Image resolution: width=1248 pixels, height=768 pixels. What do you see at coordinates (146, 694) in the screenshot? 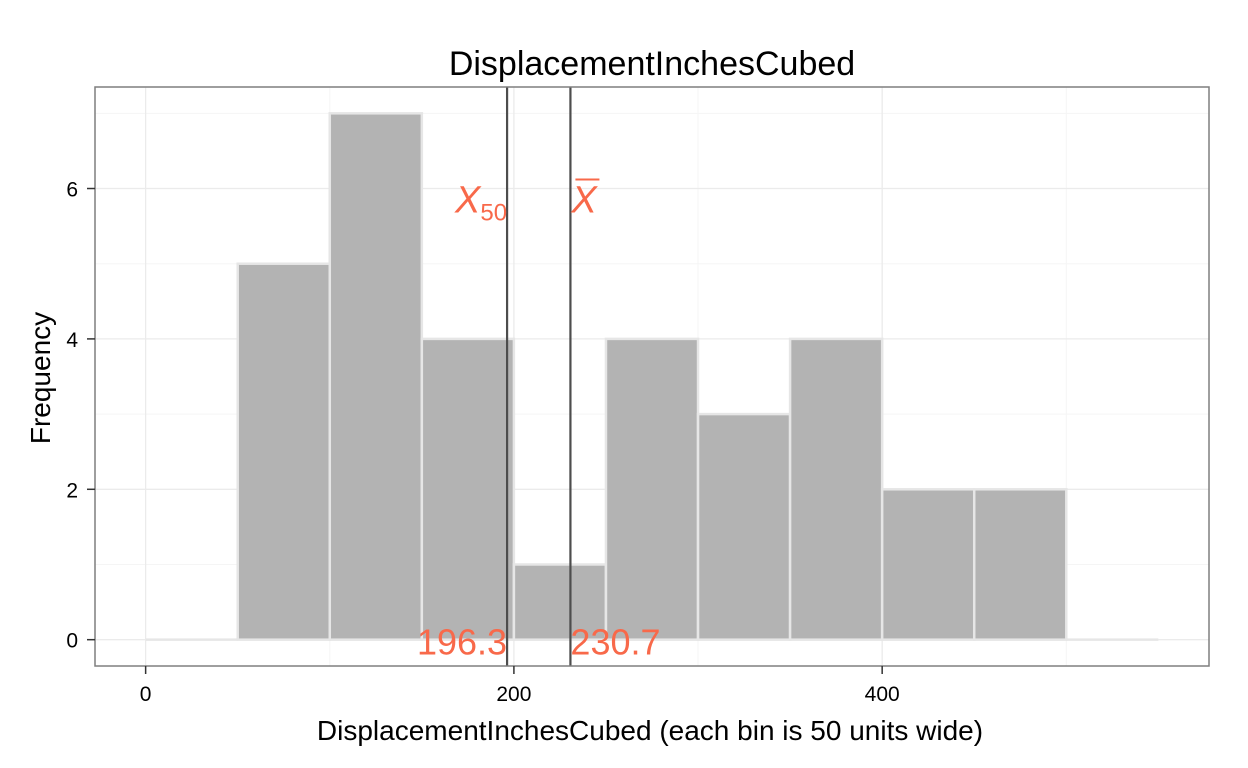
I see `x-tick-label: 0` at bounding box center [146, 694].